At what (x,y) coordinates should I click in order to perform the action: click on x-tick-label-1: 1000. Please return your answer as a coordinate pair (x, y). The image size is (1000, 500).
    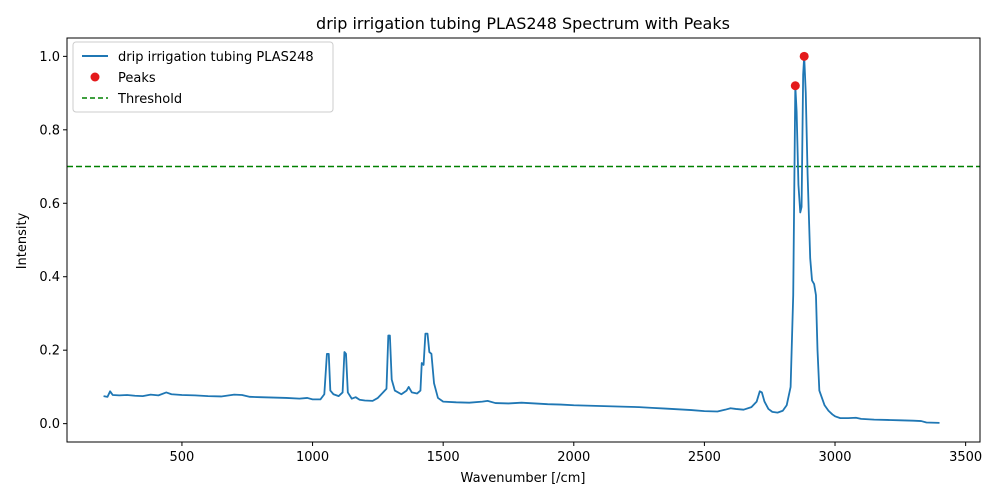
    Looking at the image, I should click on (312, 457).